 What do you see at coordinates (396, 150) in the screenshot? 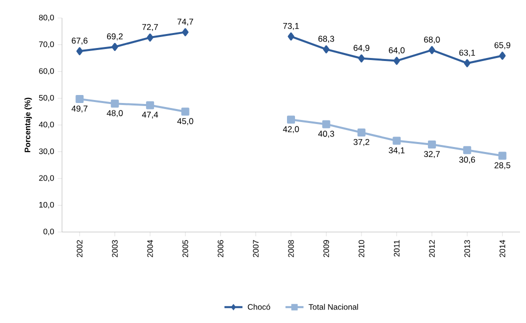
I see `data-label: 34,1` at bounding box center [396, 150].